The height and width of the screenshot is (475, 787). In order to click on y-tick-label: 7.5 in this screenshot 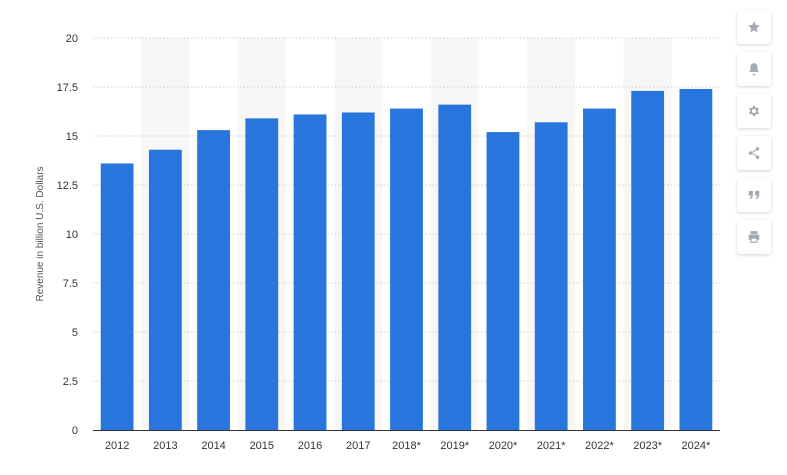, I will do `click(70, 284)`.